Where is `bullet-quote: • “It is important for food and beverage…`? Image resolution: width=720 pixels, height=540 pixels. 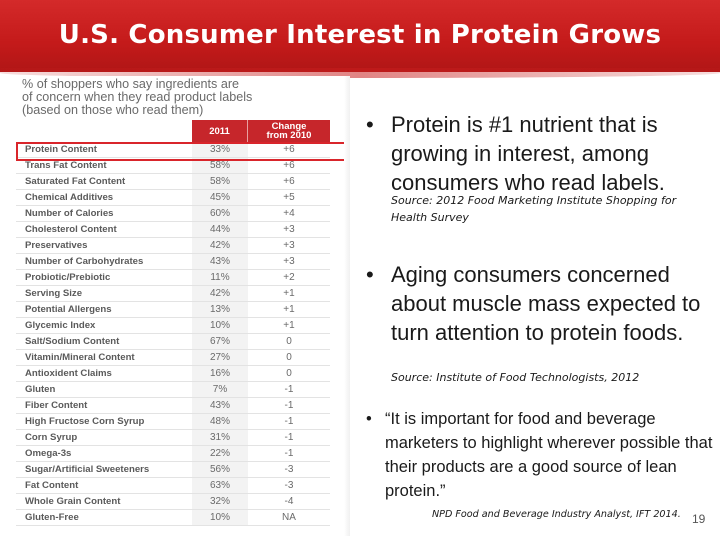
bullet-quote: • “It is important for food and beverage… is located at coordinates (543, 455).